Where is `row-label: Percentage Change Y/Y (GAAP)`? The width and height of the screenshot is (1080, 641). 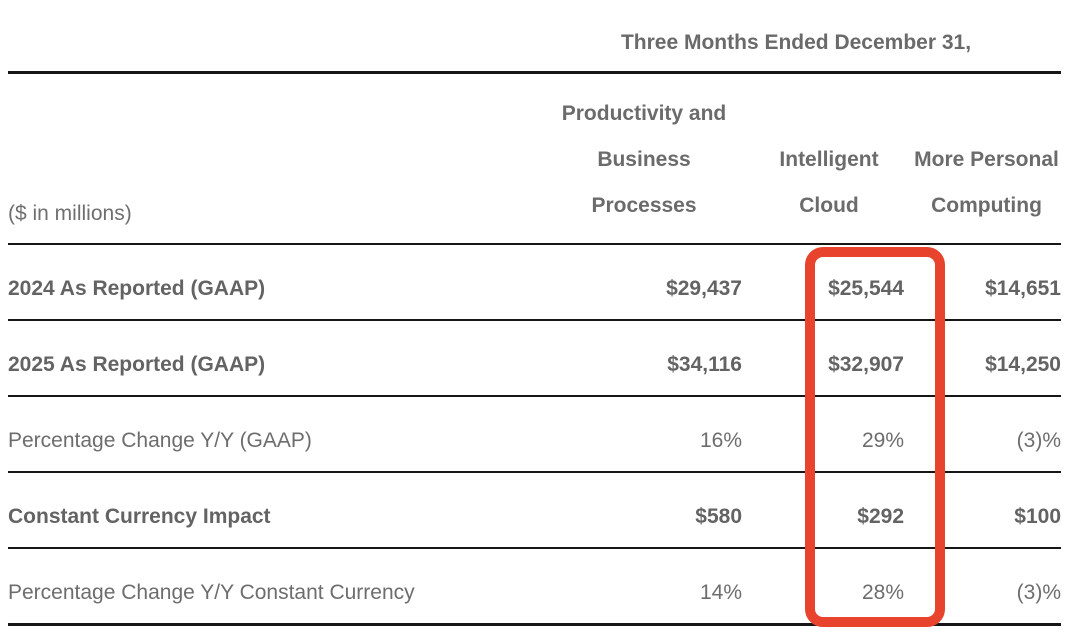 row-label: Percentage Change Y/Y (GAAP) is located at coordinates (160, 440).